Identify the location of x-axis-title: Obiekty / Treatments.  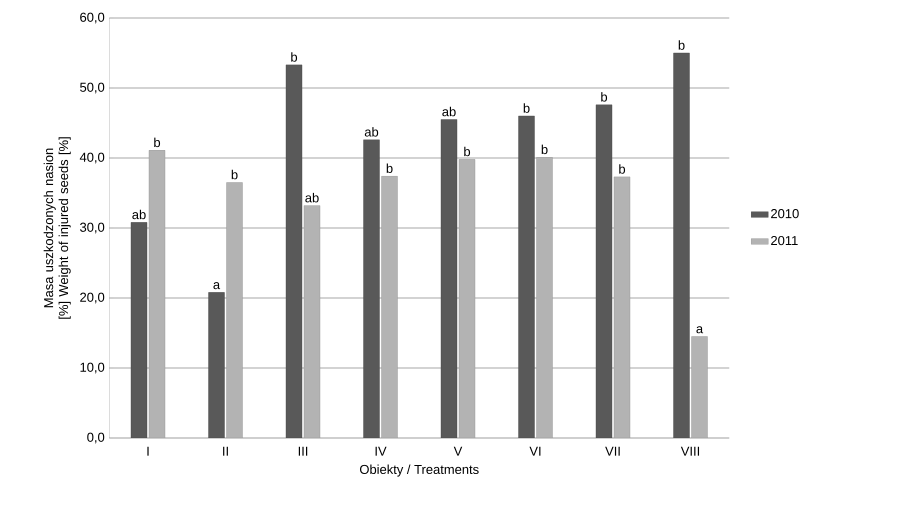
(419, 470).